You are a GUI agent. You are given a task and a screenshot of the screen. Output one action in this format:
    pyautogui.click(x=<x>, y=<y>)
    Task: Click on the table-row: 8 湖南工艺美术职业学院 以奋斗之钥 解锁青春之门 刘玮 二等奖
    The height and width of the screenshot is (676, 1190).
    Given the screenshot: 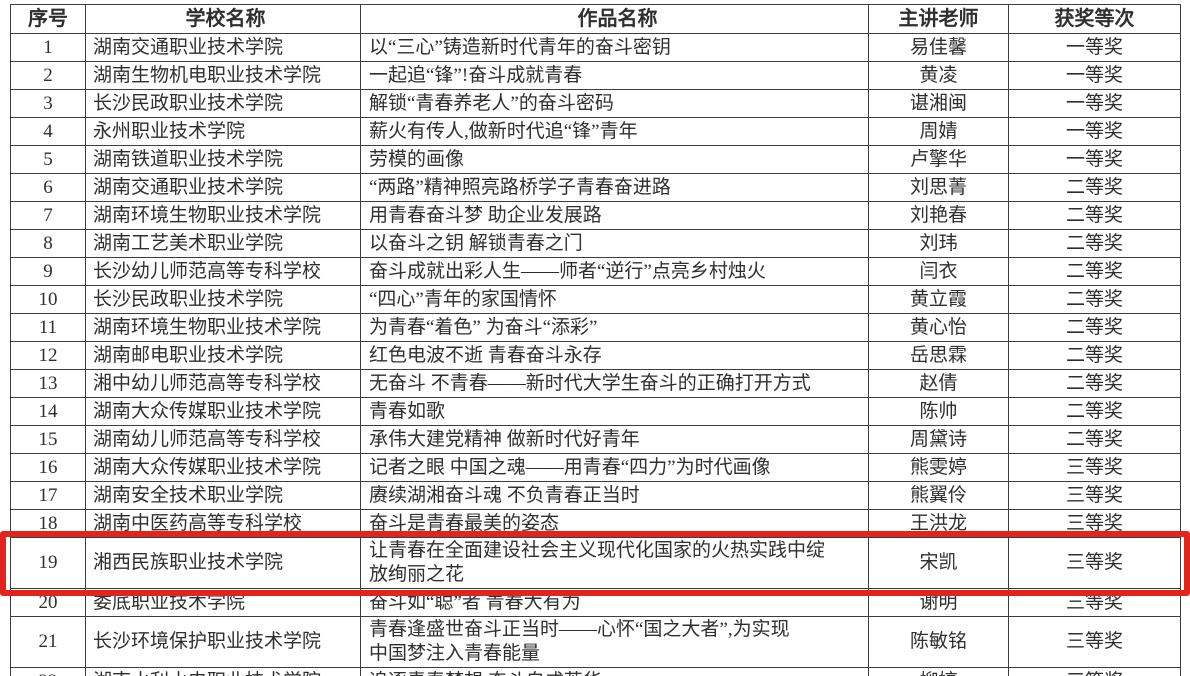 What is the action you would take?
    pyautogui.click(x=595, y=243)
    